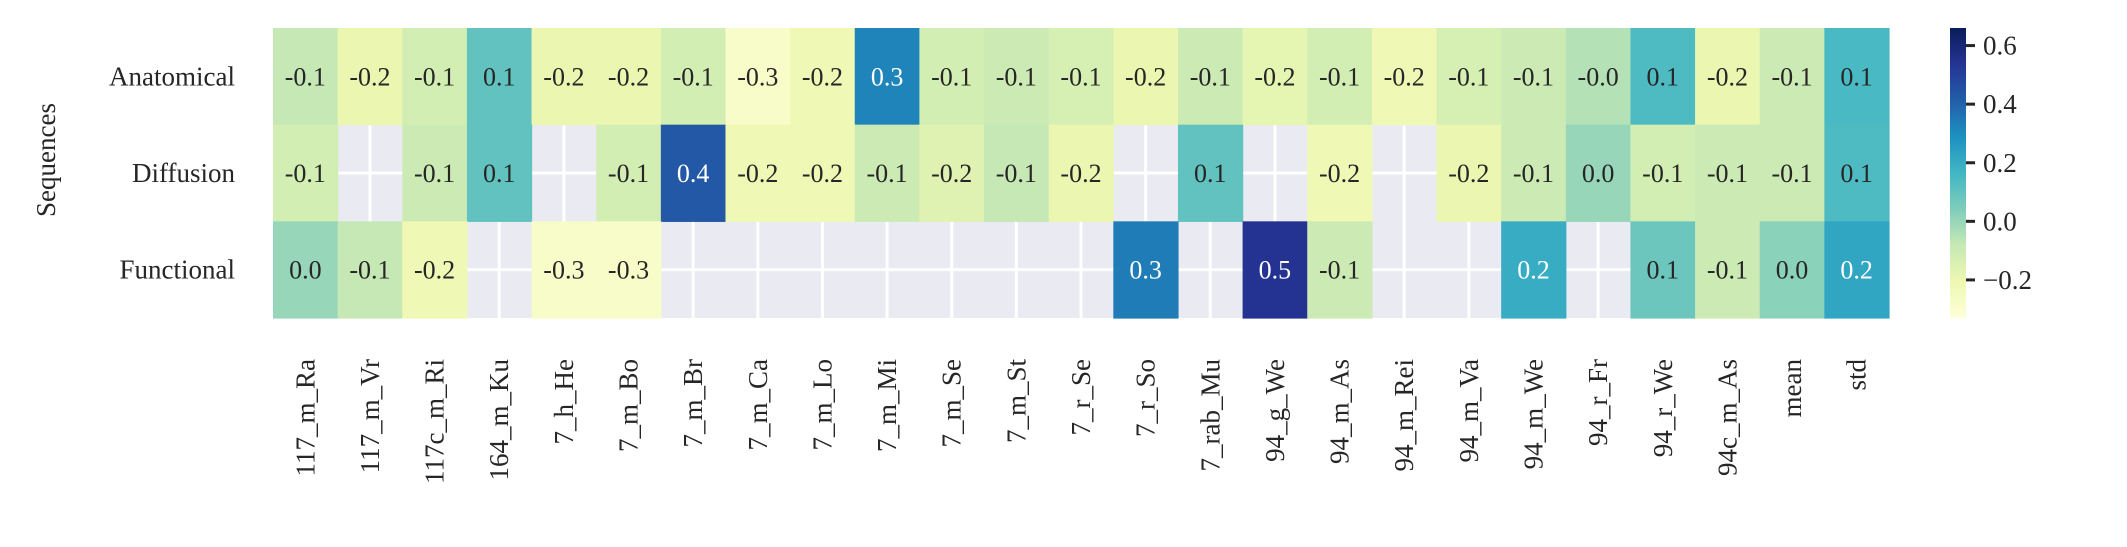 Image resolution: width=2127 pixels, height=547 pixels. Describe the element at coordinates (305, 418) in the screenshot. I see `column-label: 117_m_Ra` at that location.